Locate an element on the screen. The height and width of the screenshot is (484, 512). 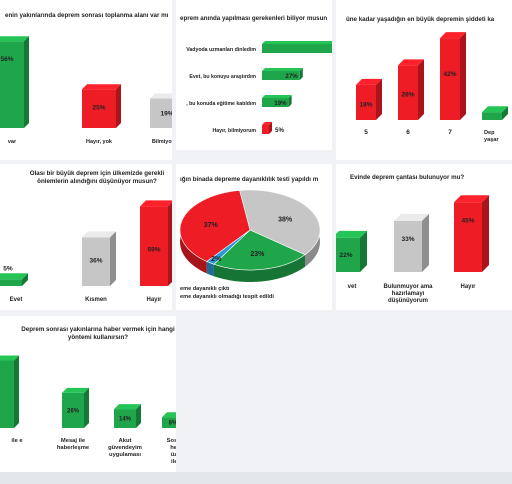
legend-item: eme dayanıklı çıktı is located at coordinates (205, 289).